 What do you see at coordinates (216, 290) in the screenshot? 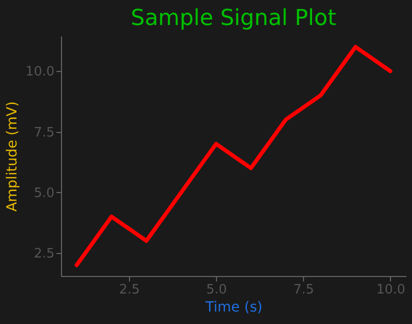
I see `x-tick-label: 5.0` at bounding box center [216, 290].